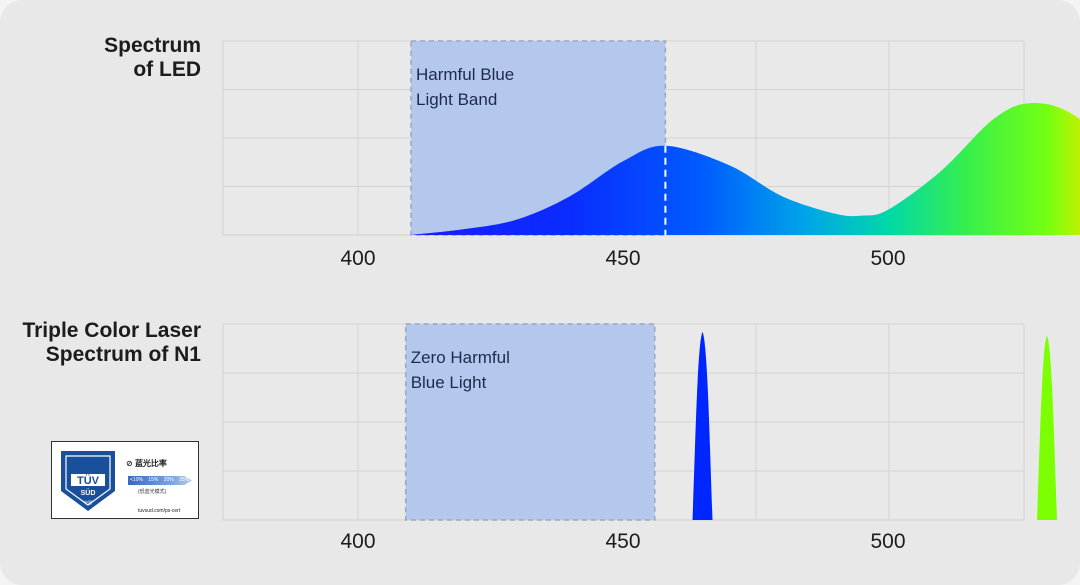 The width and height of the screenshot is (1080, 585). I want to click on badge-cert-title: ⊘ 蓝光比率, so click(146, 463).